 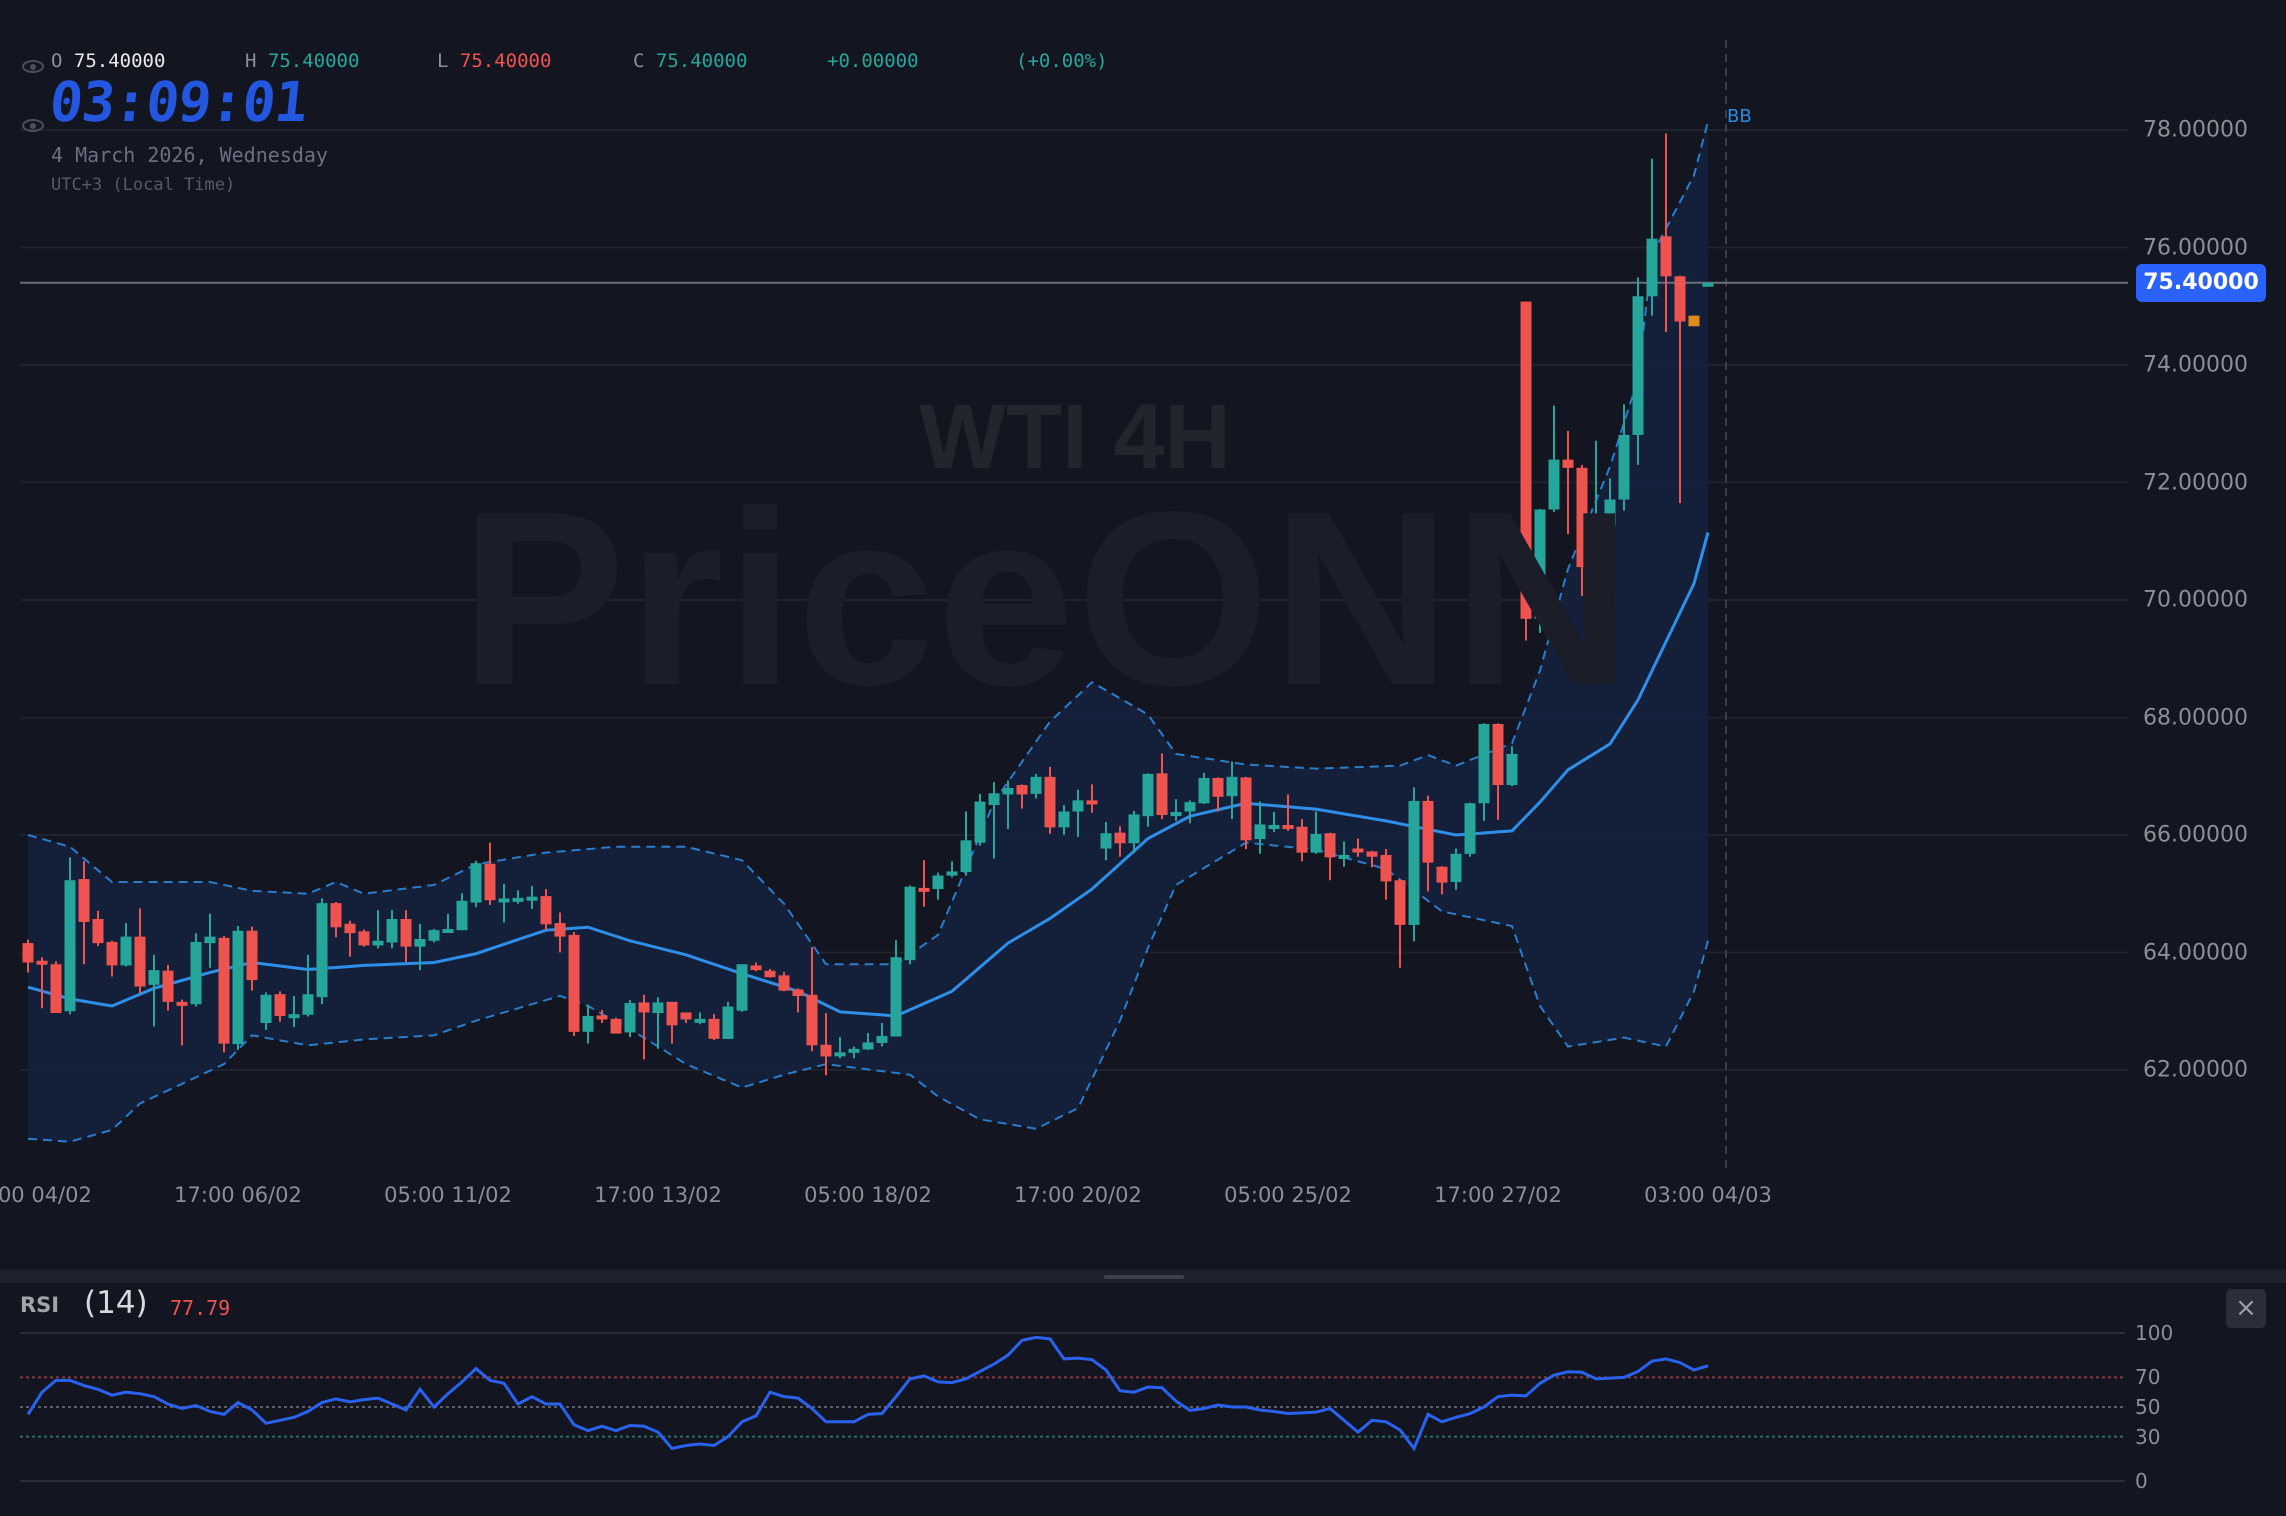 I want to click on x-tick-label: 17:00 06/02, so click(x=238, y=1195).